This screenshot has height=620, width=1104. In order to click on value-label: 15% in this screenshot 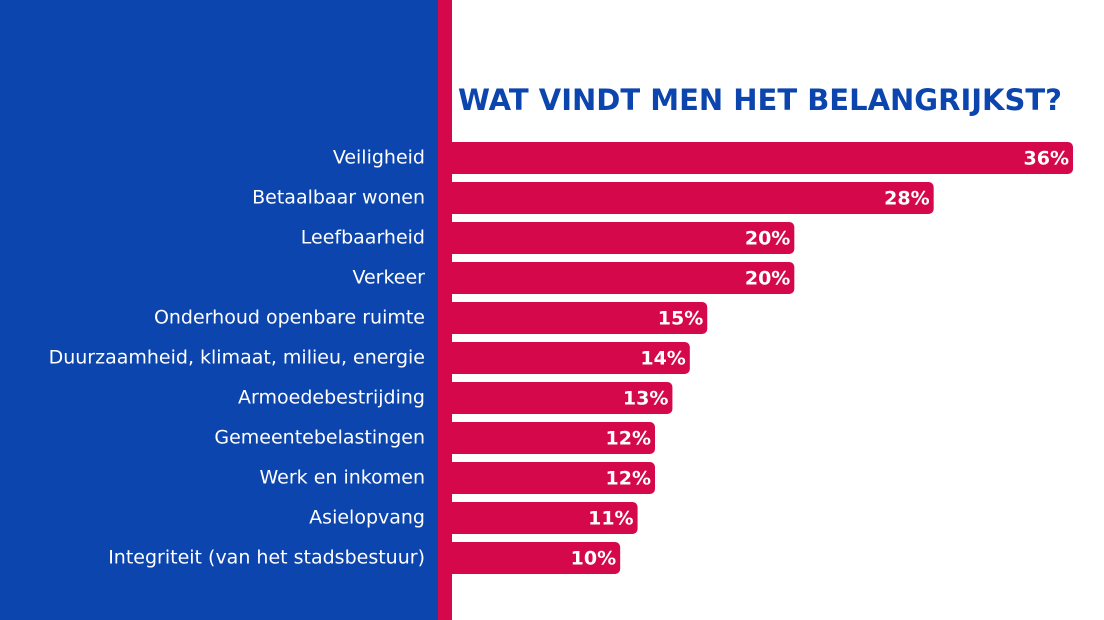, I will do `click(680, 319)`.